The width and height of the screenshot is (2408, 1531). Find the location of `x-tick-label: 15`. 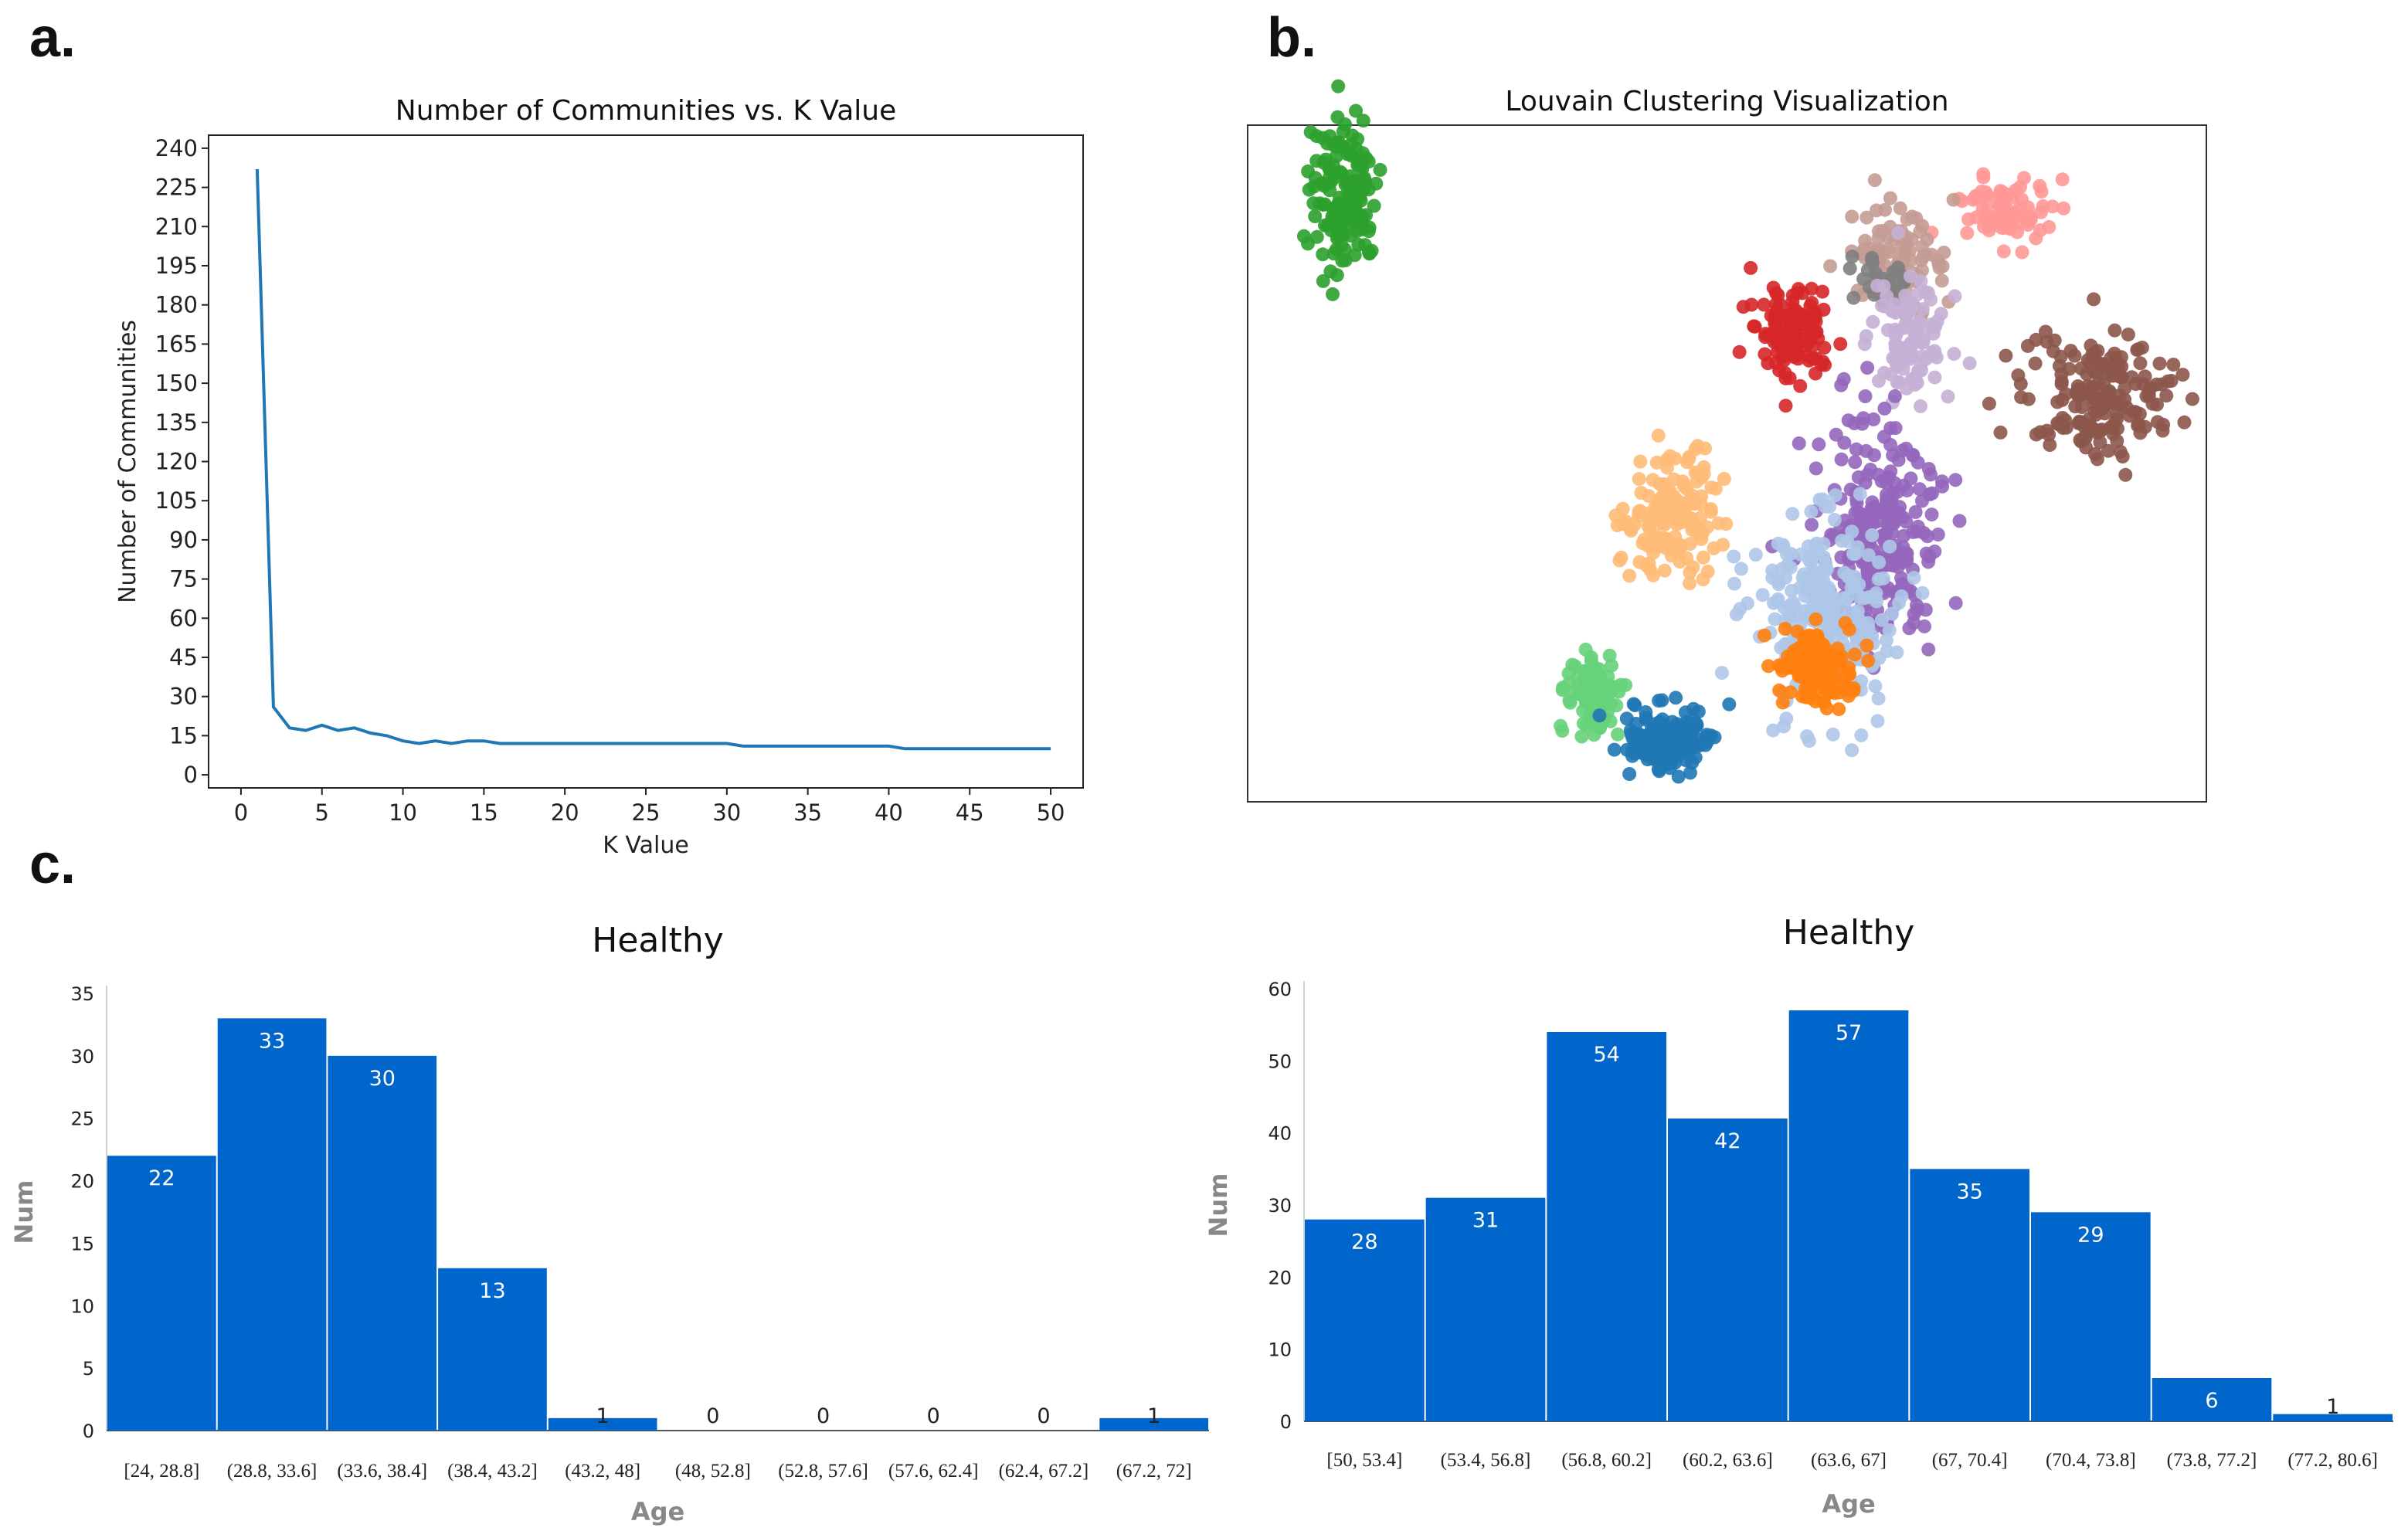

x-tick-label: 15 is located at coordinates (484, 812).